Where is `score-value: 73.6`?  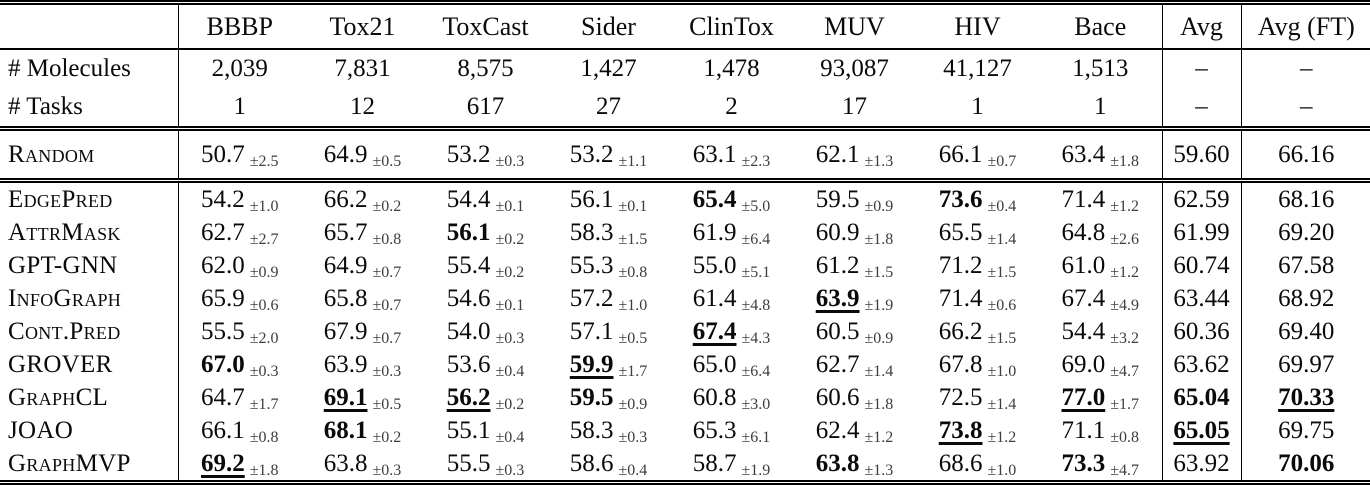
score-value: 73.6 is located at coordinates (960, 199).